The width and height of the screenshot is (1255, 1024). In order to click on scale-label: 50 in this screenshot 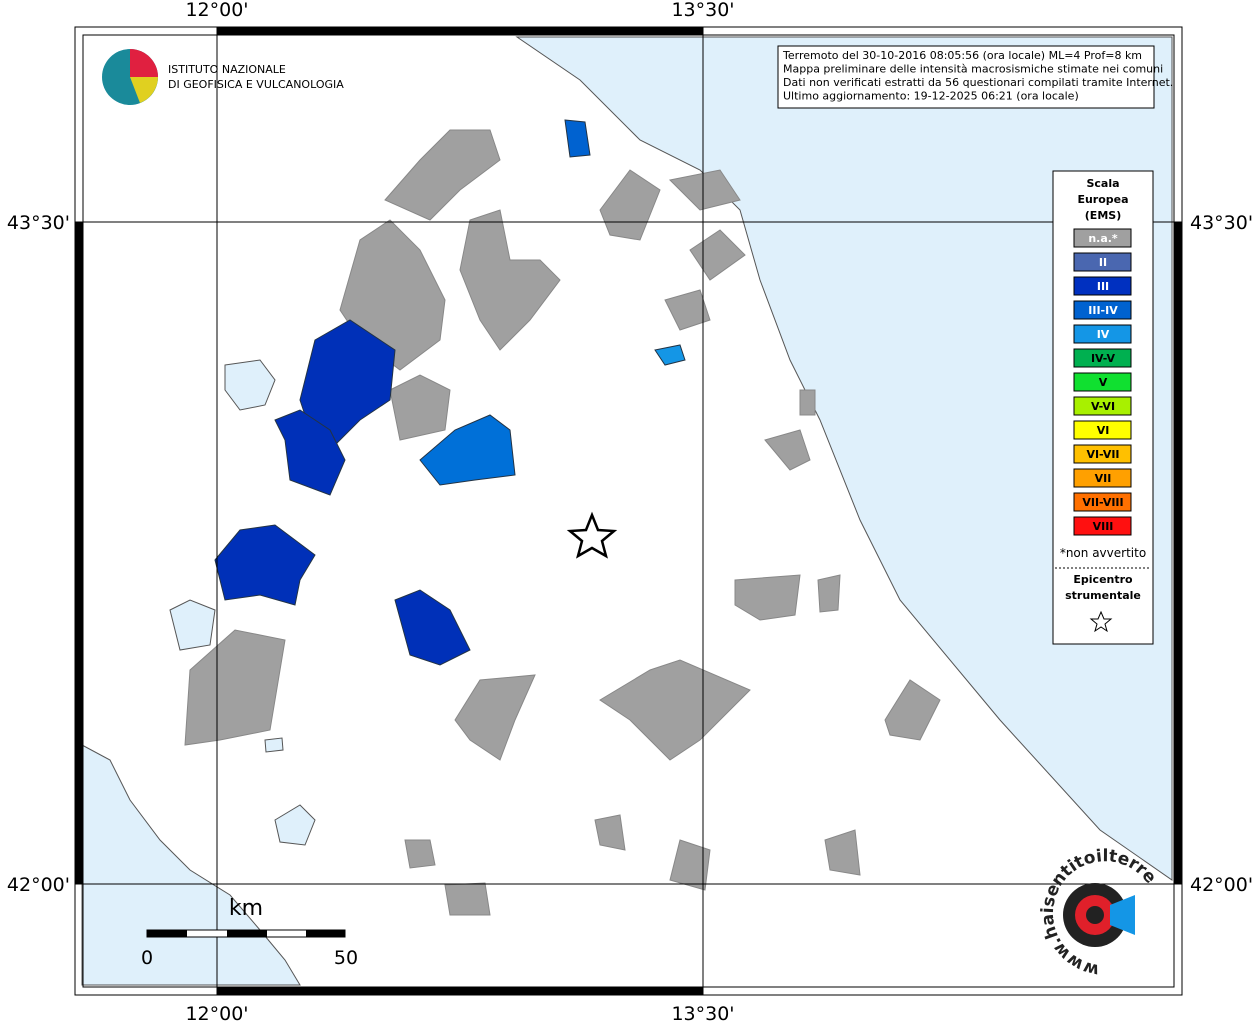, I will do `click(346, 958)`.